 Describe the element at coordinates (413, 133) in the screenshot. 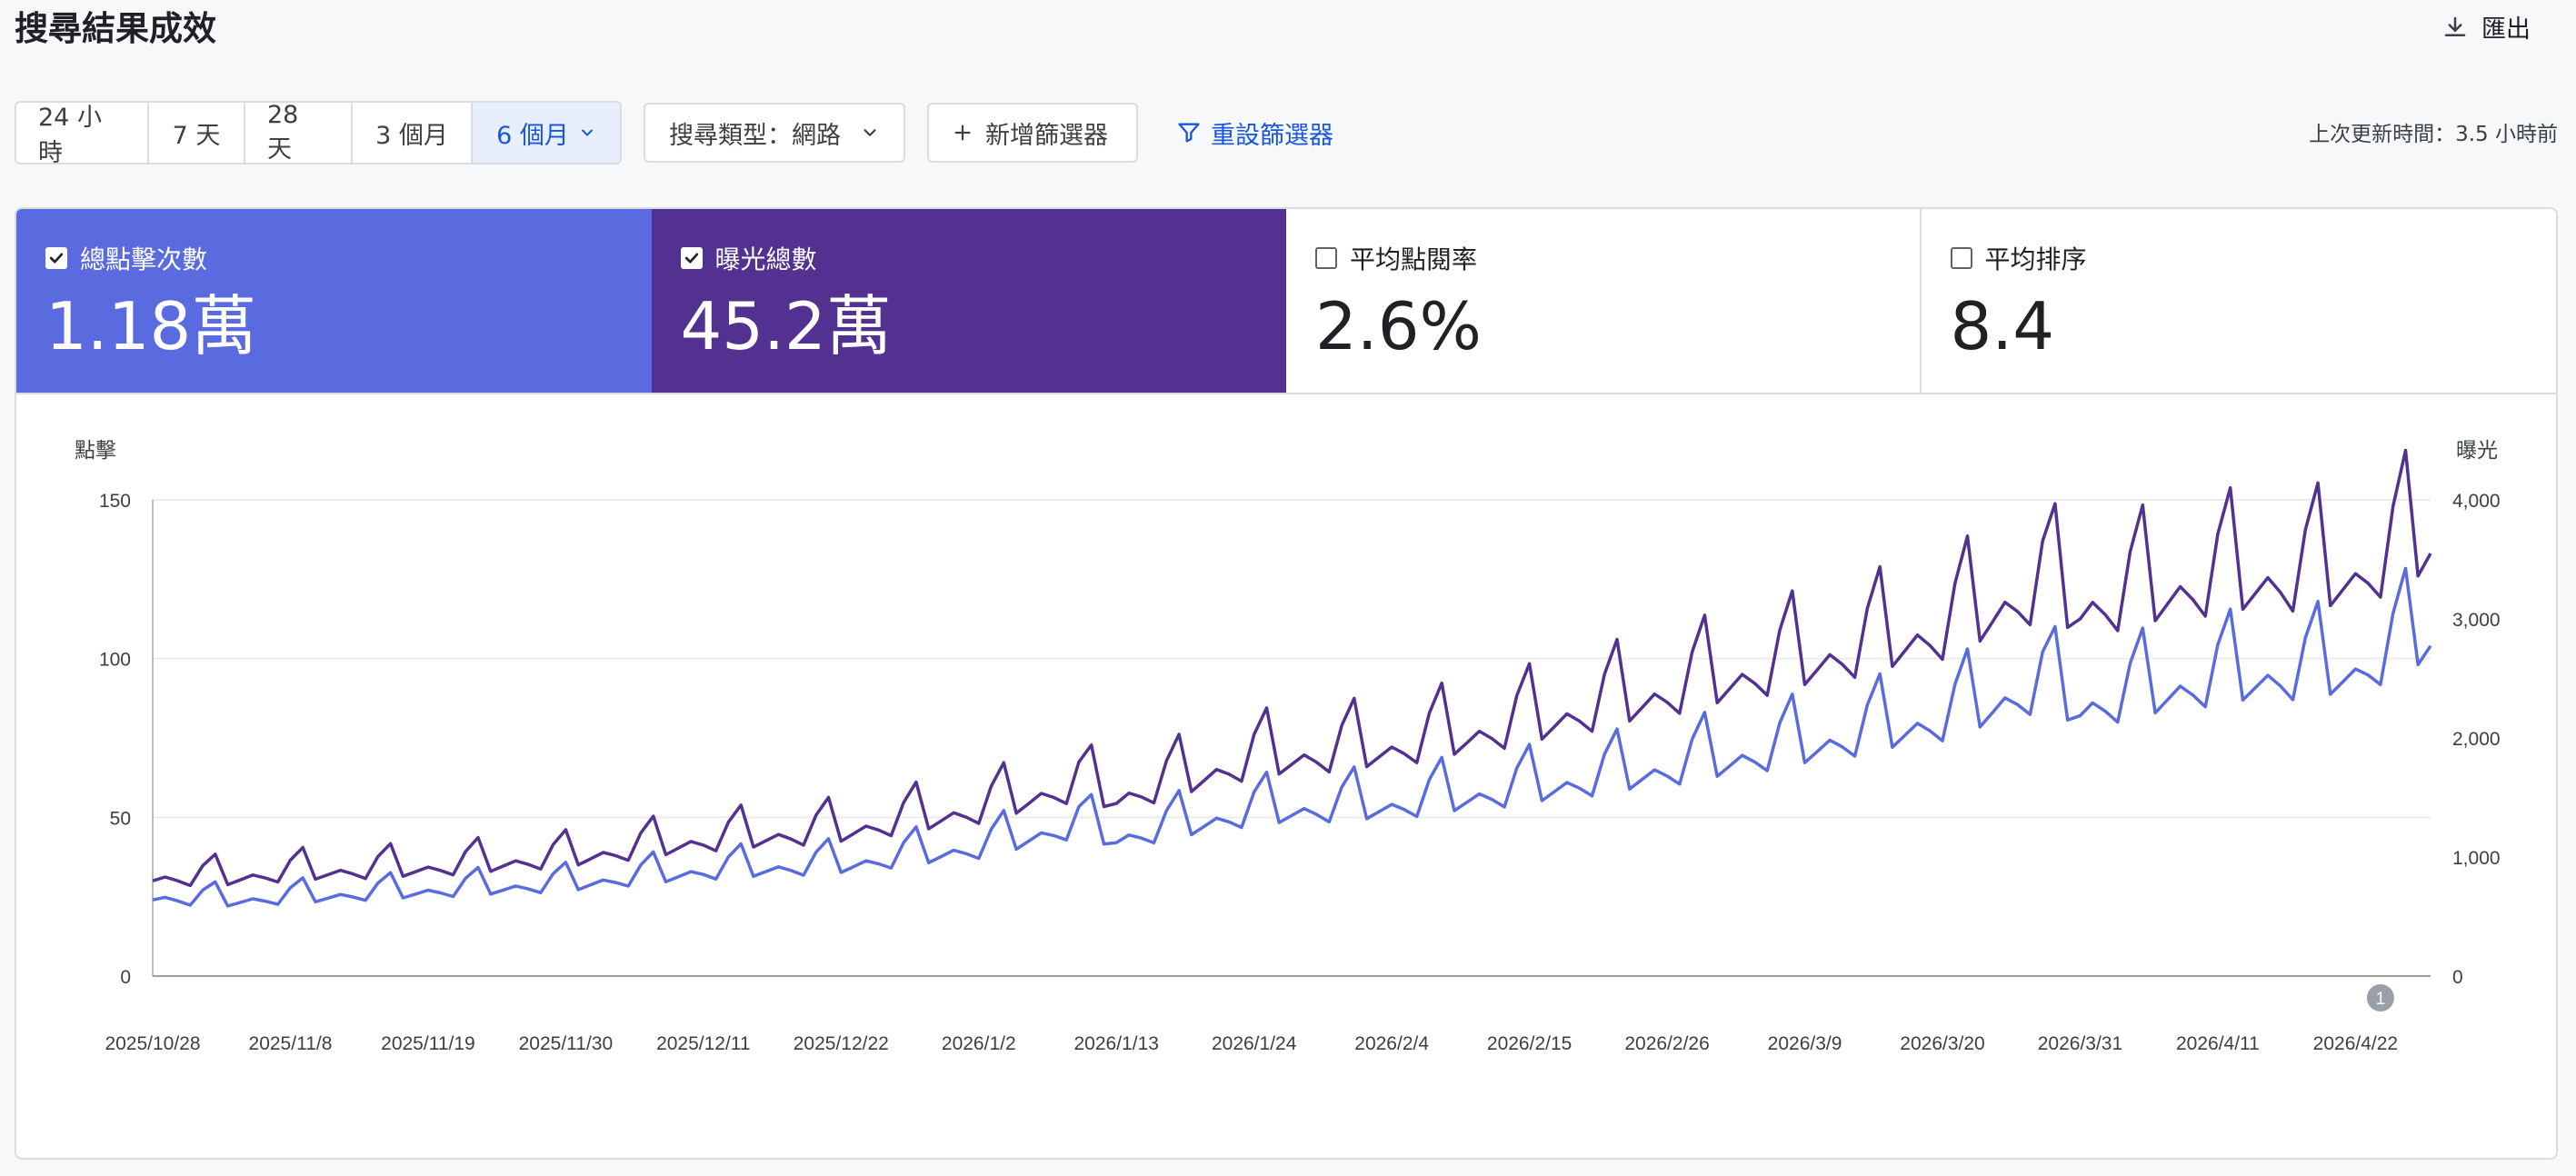

I see `range-3m: 3 個月` at that location.